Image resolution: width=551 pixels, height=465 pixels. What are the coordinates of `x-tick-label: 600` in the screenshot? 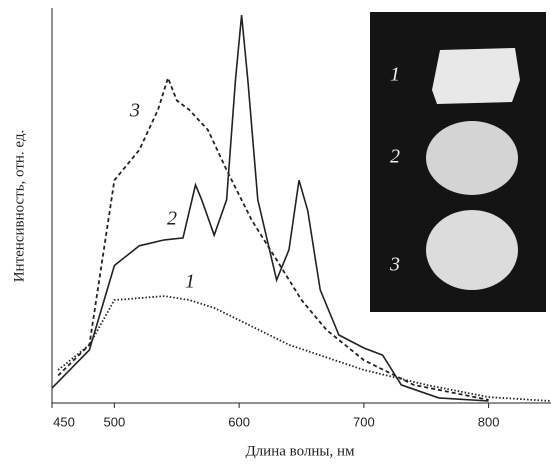 It's located at (239, 421).